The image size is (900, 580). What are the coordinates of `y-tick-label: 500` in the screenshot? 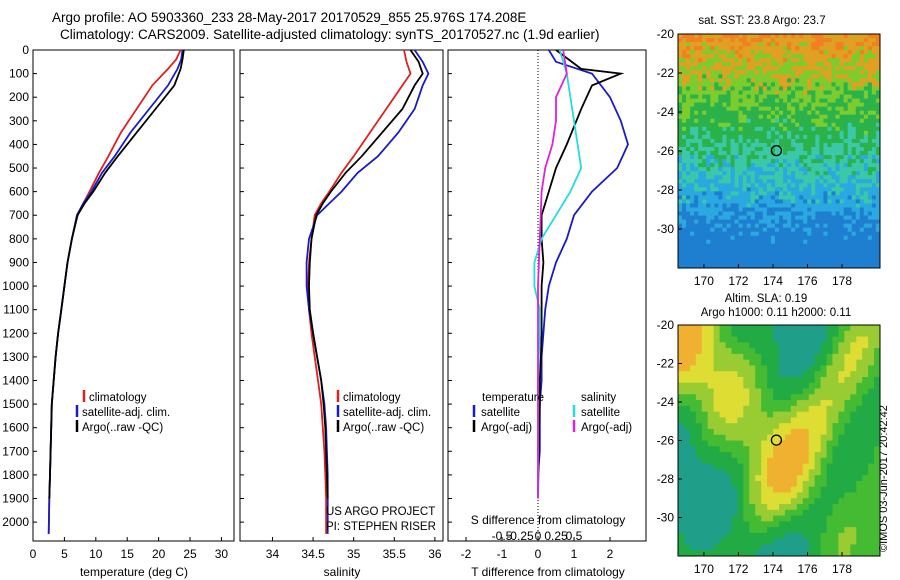 It's located at (19, 168).